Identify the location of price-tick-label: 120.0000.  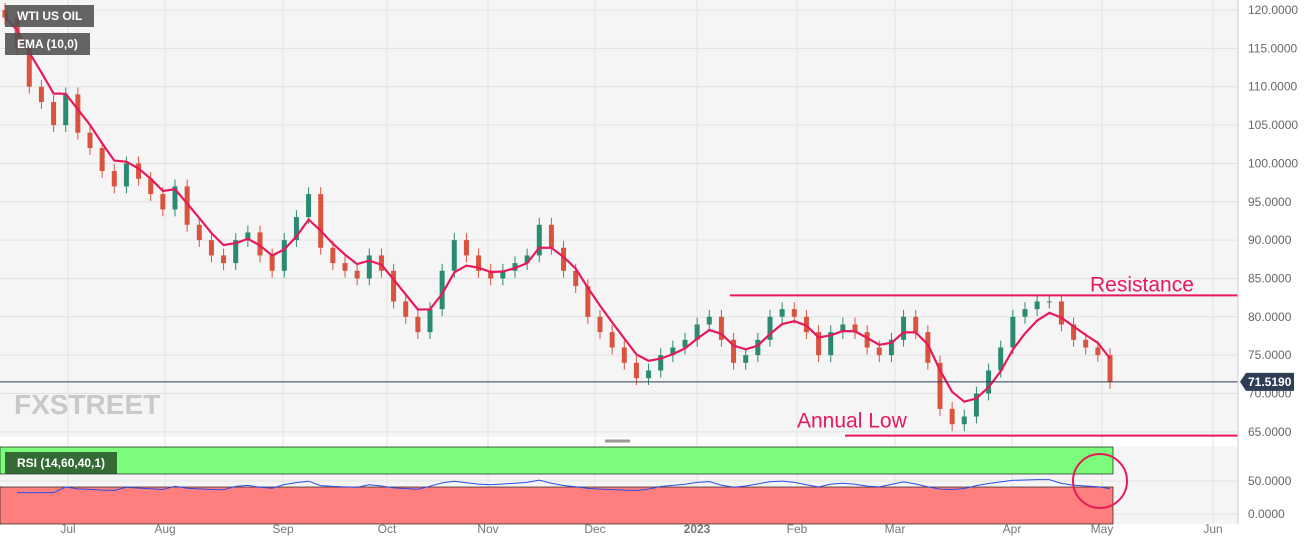
(1273, 10).